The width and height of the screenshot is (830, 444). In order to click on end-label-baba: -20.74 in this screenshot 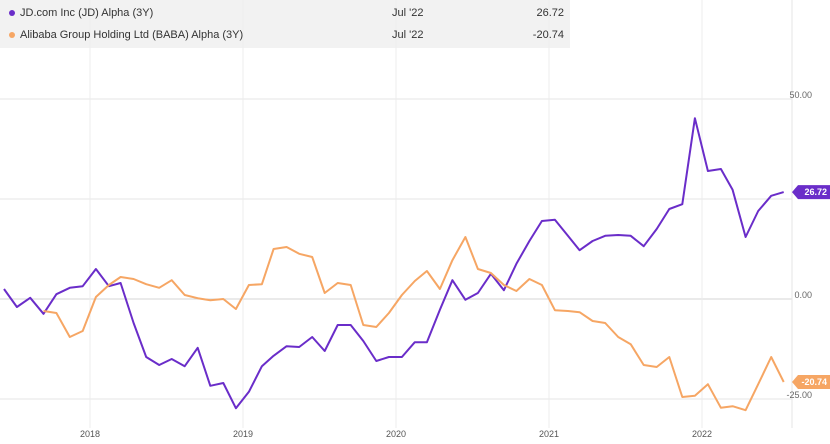, I will do `click(811, 381)`.